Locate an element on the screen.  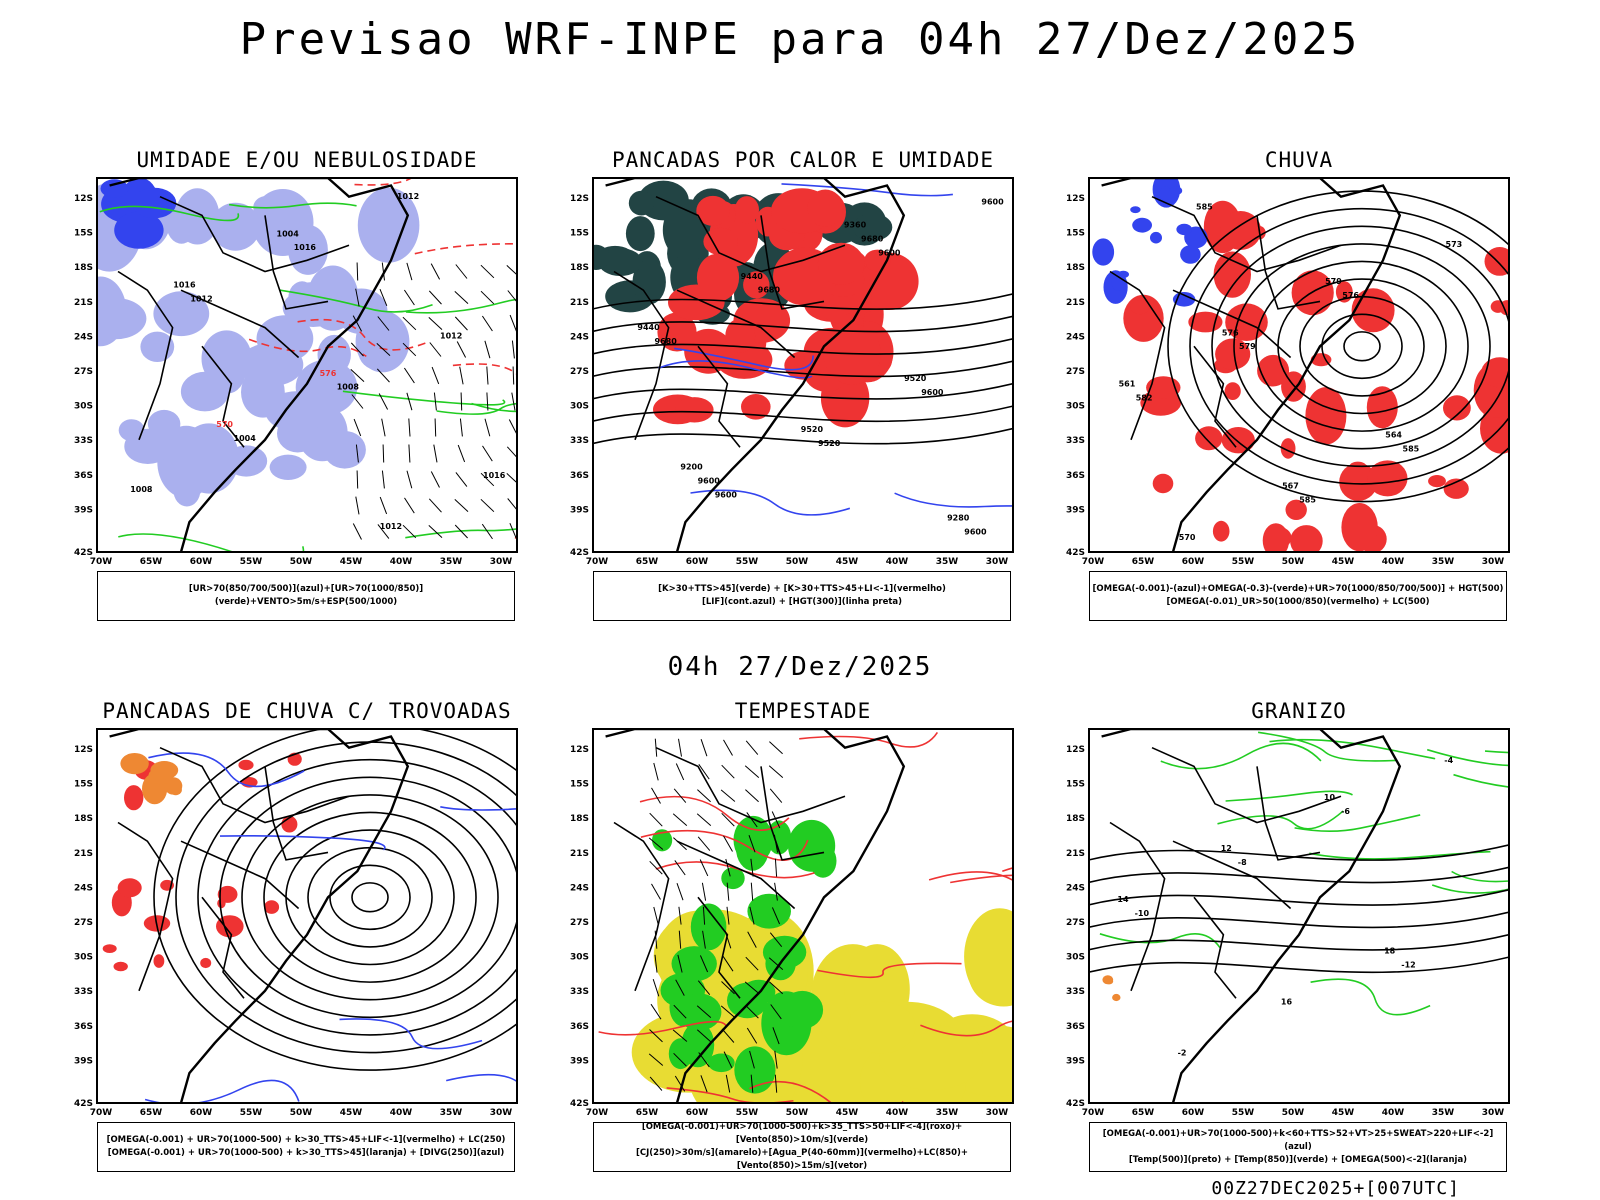
lat-tick-label: 18S is located at coordinates (579, 819).